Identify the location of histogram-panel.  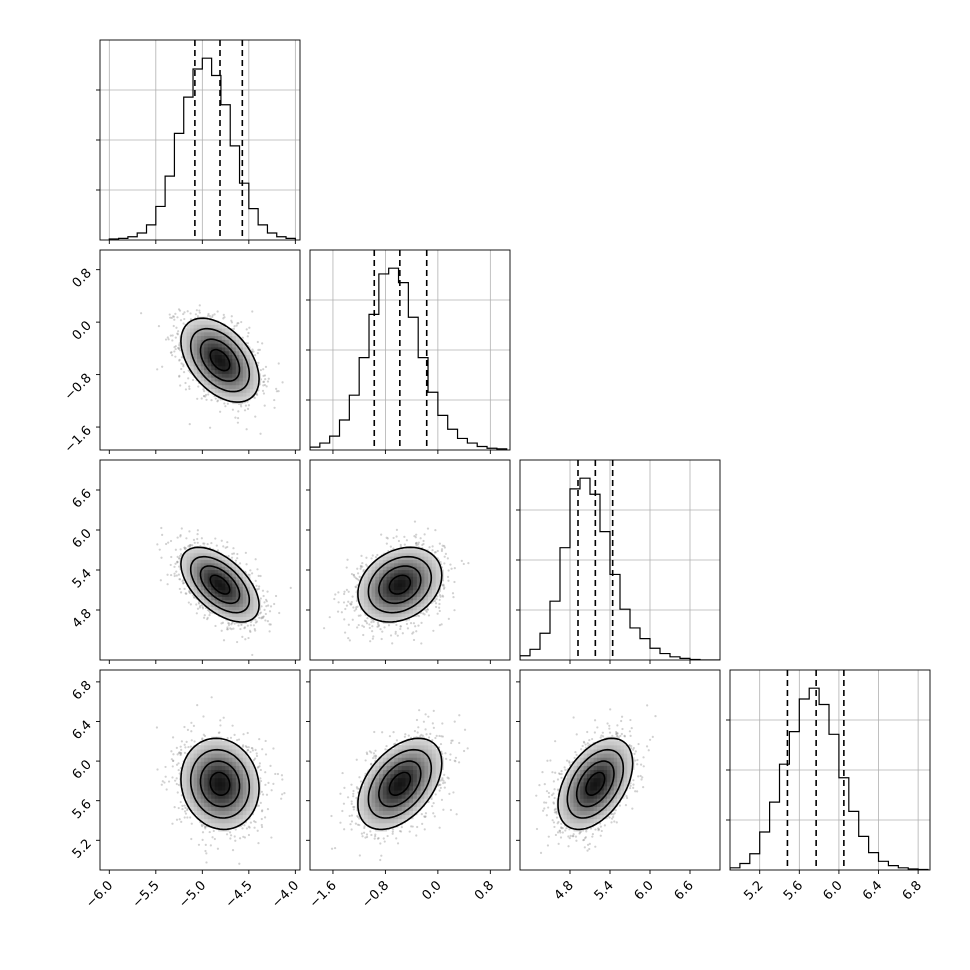
(410, 350).